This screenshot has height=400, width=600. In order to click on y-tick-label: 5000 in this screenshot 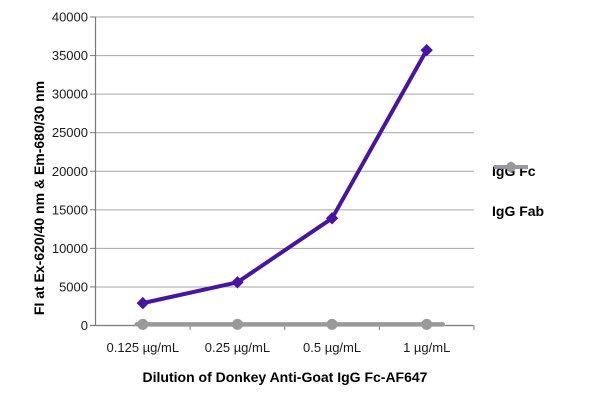, I will do `click(73, 286)`.